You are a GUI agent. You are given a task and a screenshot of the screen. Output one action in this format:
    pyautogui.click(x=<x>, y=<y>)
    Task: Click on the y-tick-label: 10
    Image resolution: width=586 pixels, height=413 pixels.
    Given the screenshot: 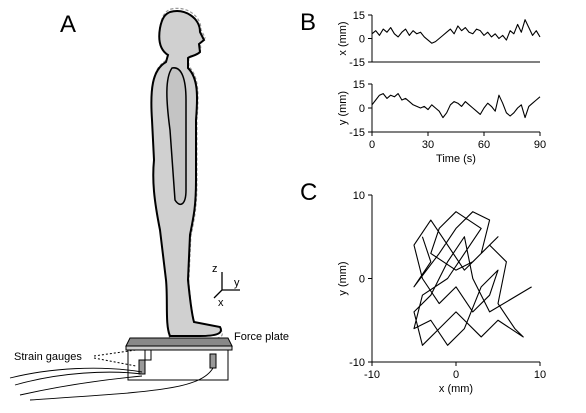 What is the action you would take?
    pyautogui.click(x=359, y=196)
    